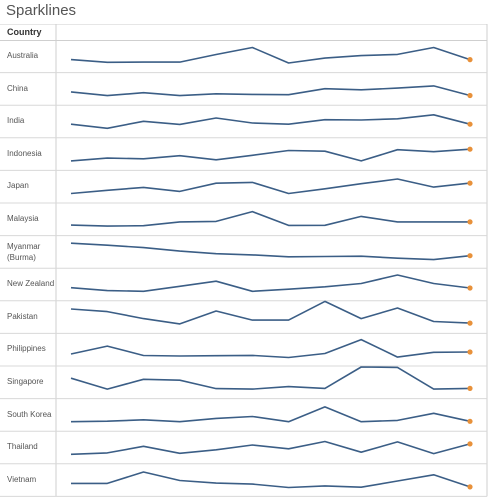  I want to click on country-label: Philippines, so click(26, 349).